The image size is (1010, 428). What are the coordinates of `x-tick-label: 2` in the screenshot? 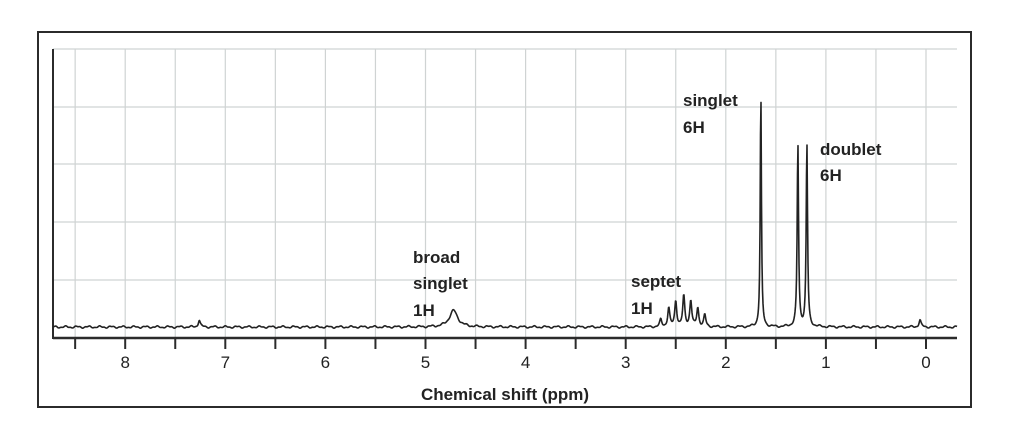 It's located at (725, 362).